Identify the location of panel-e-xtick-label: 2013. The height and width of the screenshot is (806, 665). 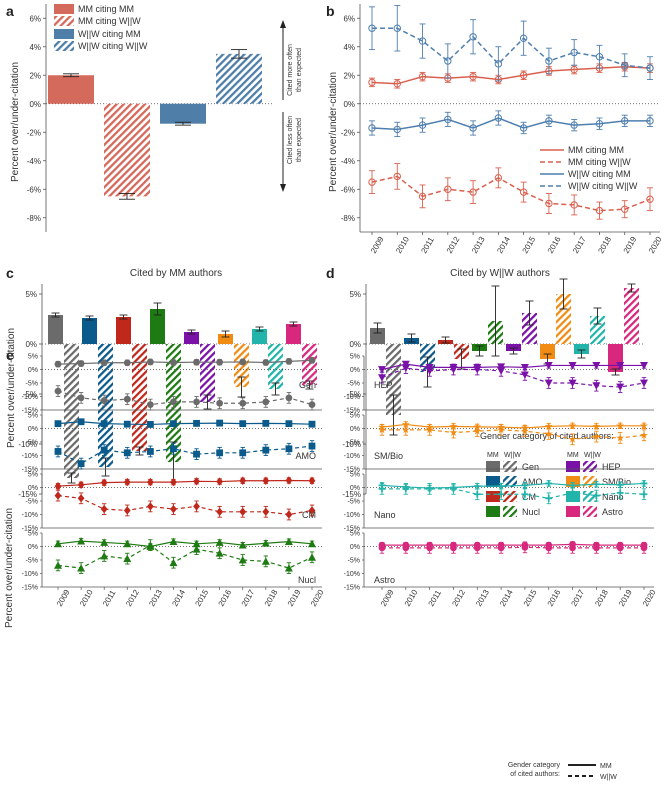
(155, 598).